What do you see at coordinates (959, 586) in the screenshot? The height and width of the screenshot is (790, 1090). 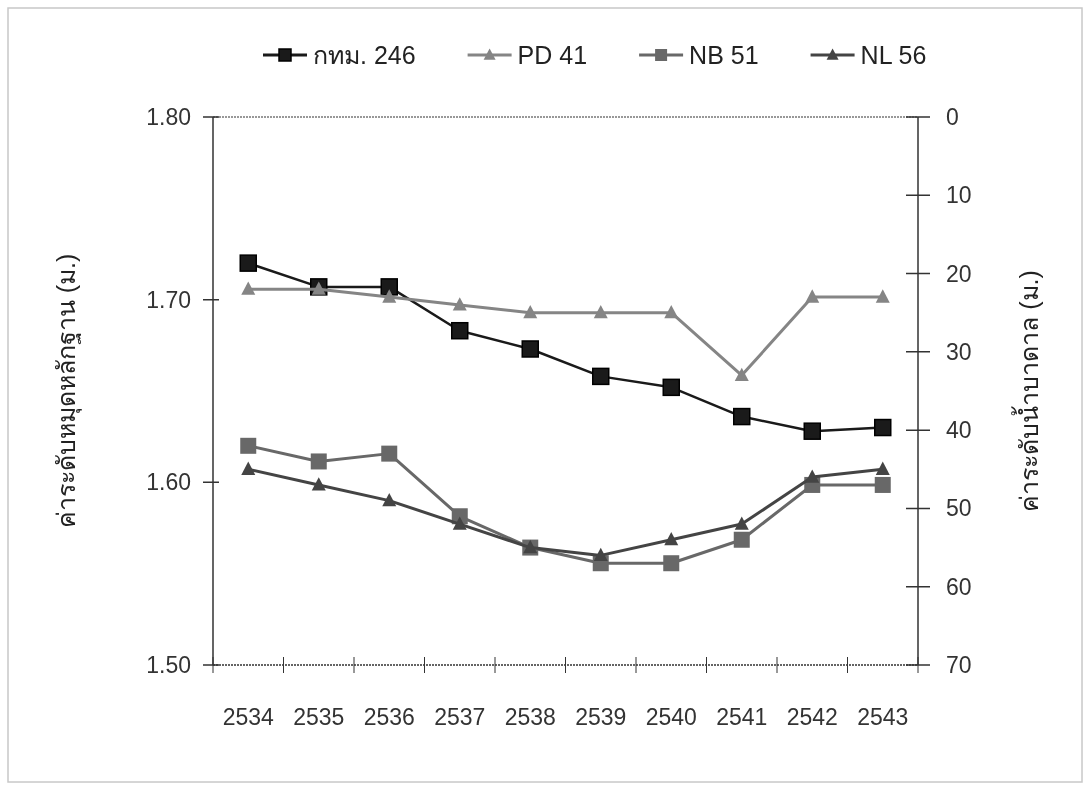 I see `y2-tick-label: 60` at bounding box center [959, 586].